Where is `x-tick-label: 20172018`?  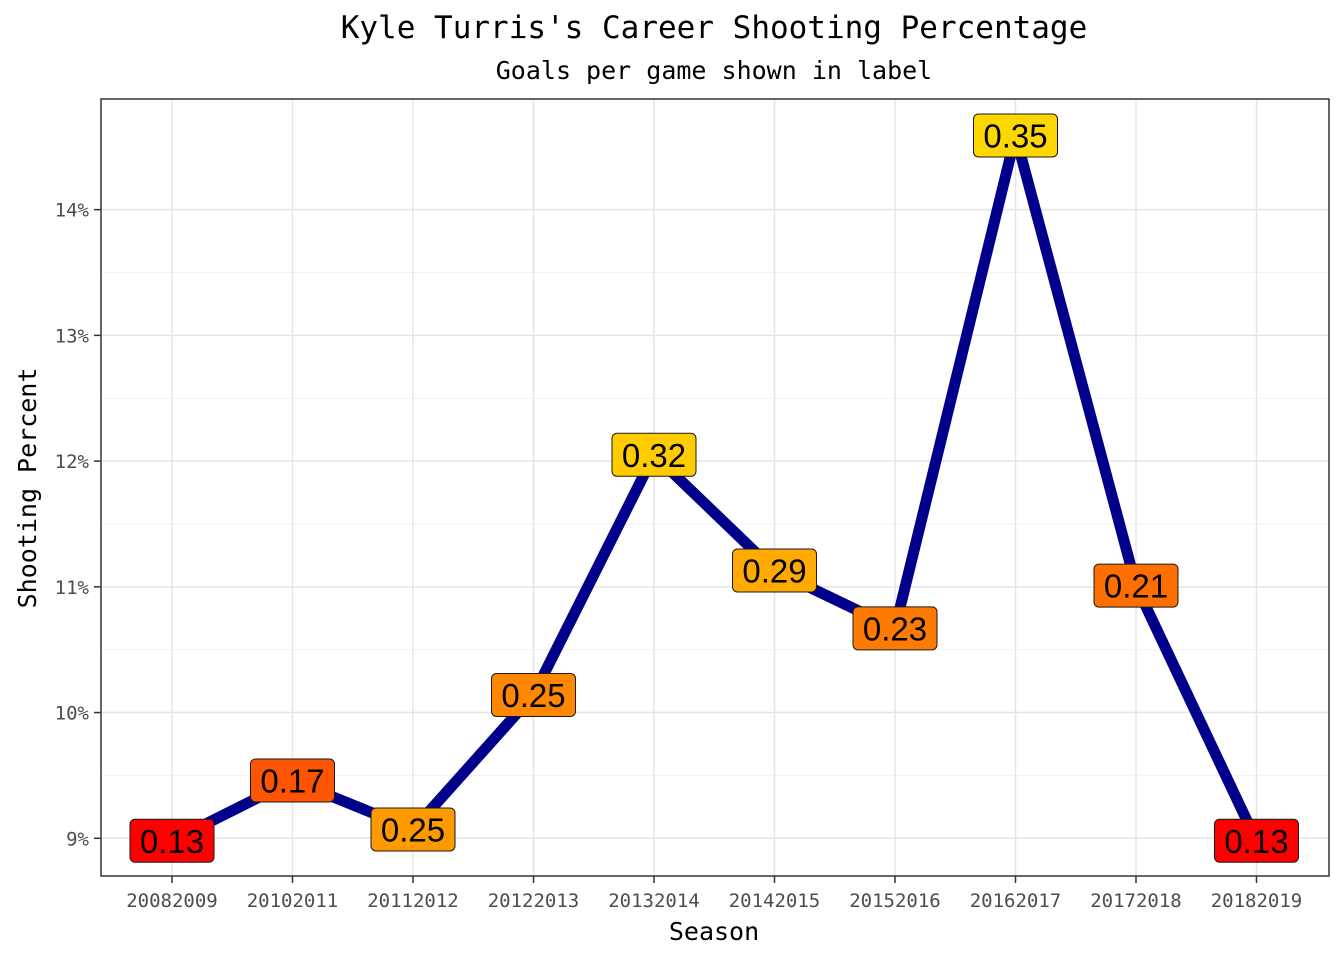 x-tick-label: 20172018 is located at coordinates (1136, 901).